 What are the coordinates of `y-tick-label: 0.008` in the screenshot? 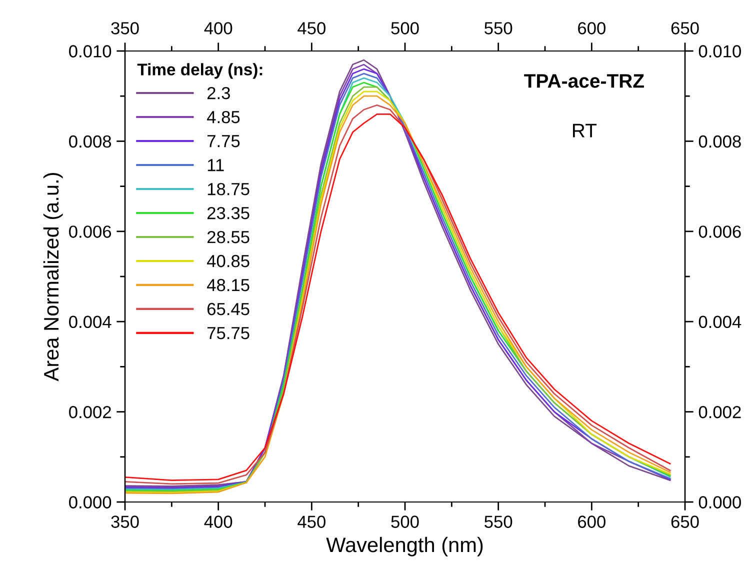 It's located at (90, 141).